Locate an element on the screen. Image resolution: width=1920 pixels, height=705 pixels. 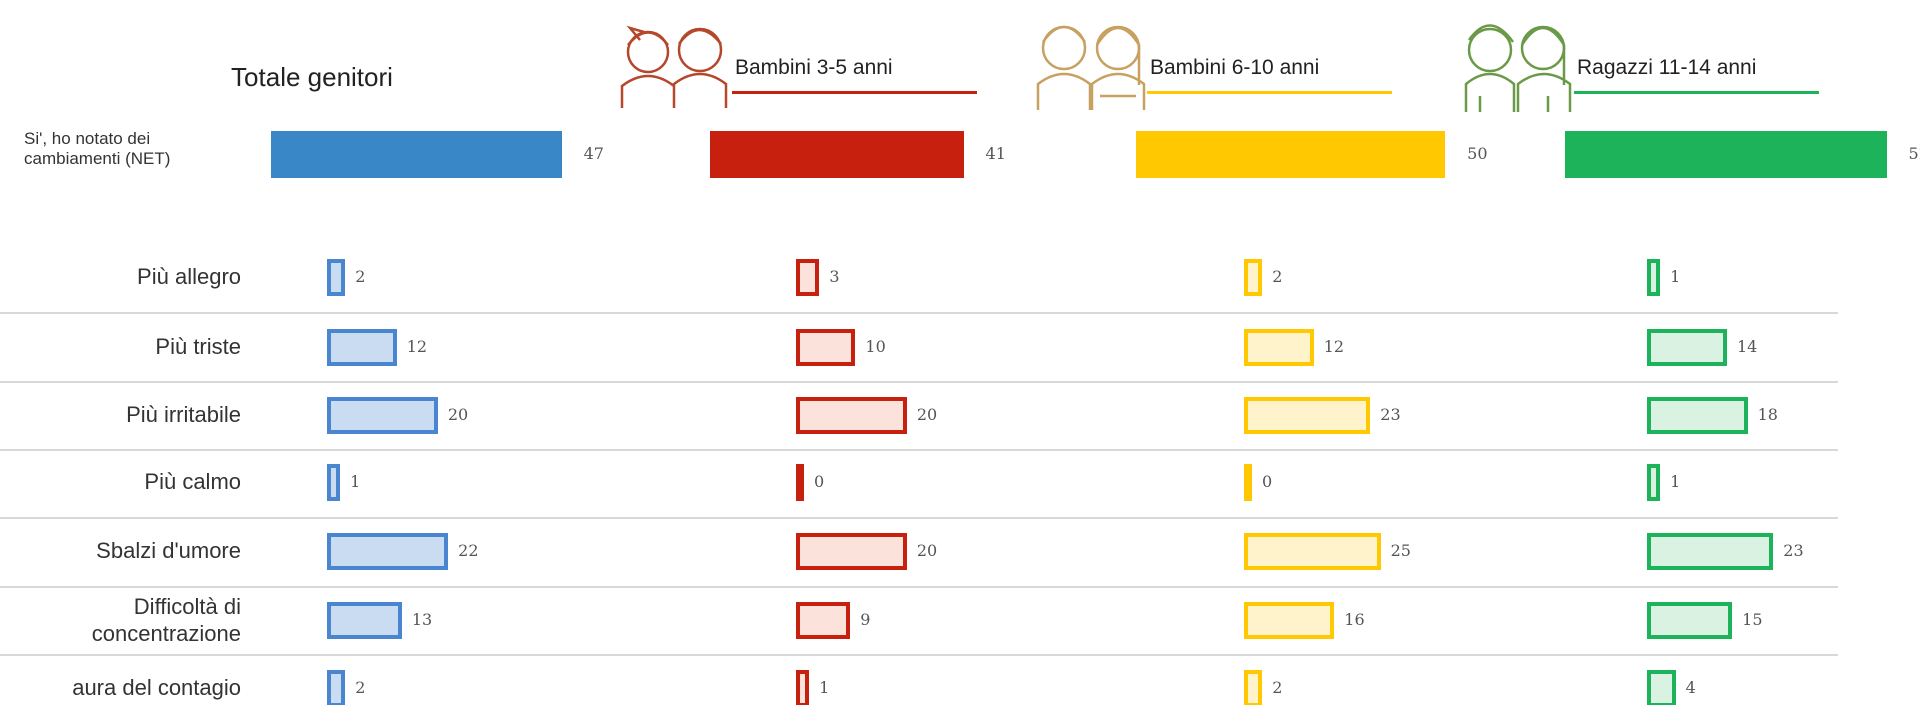
value-label: 13 is located at coordinates (422, 619).